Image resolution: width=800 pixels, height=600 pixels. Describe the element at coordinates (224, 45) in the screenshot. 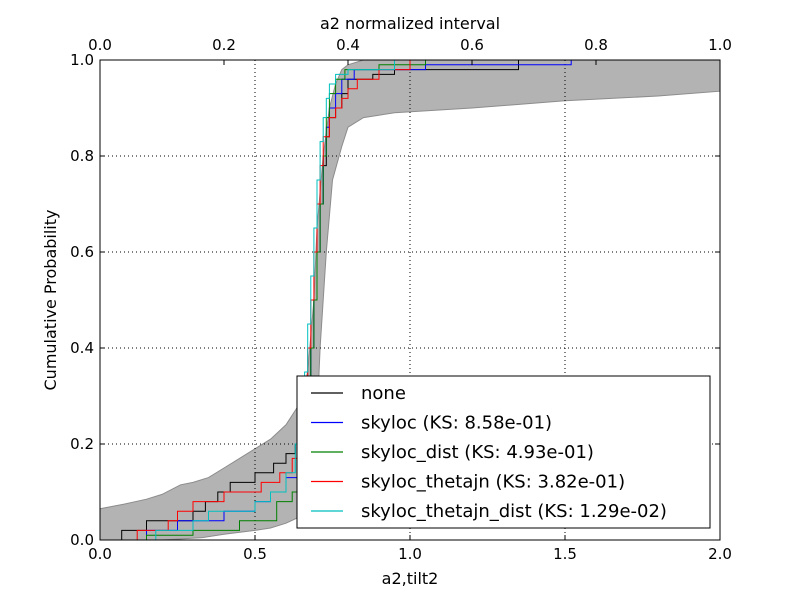

I see `top-x-tick-label: 0.2` at that location.